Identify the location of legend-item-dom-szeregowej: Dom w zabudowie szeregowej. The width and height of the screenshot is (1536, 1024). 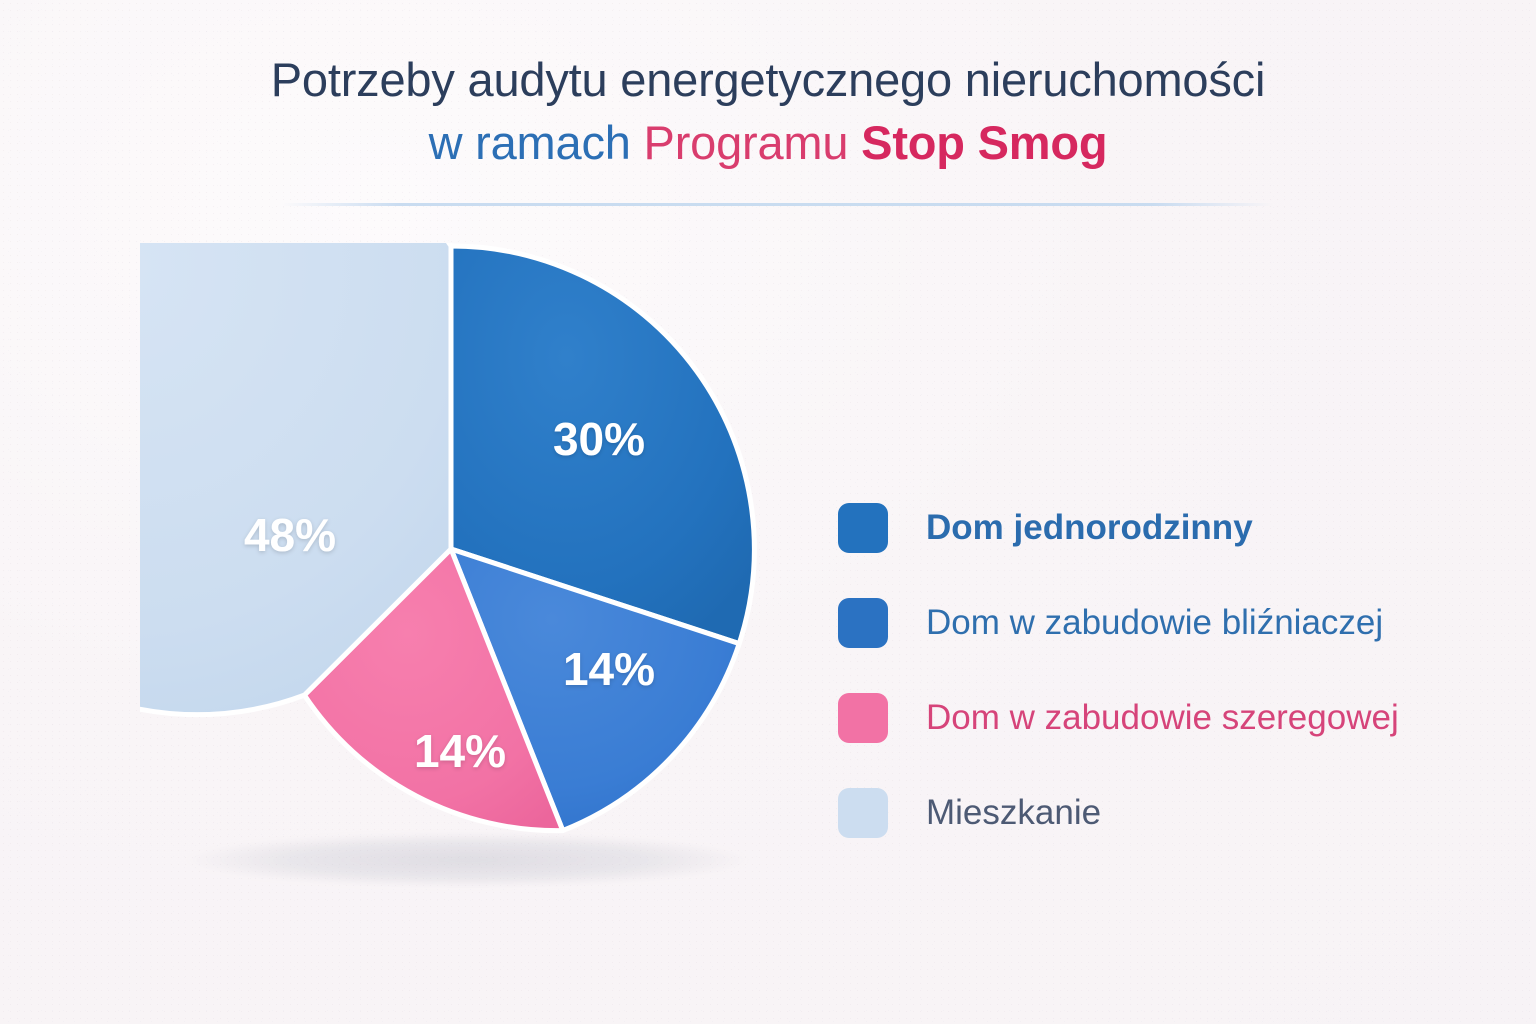
(1118, 718).